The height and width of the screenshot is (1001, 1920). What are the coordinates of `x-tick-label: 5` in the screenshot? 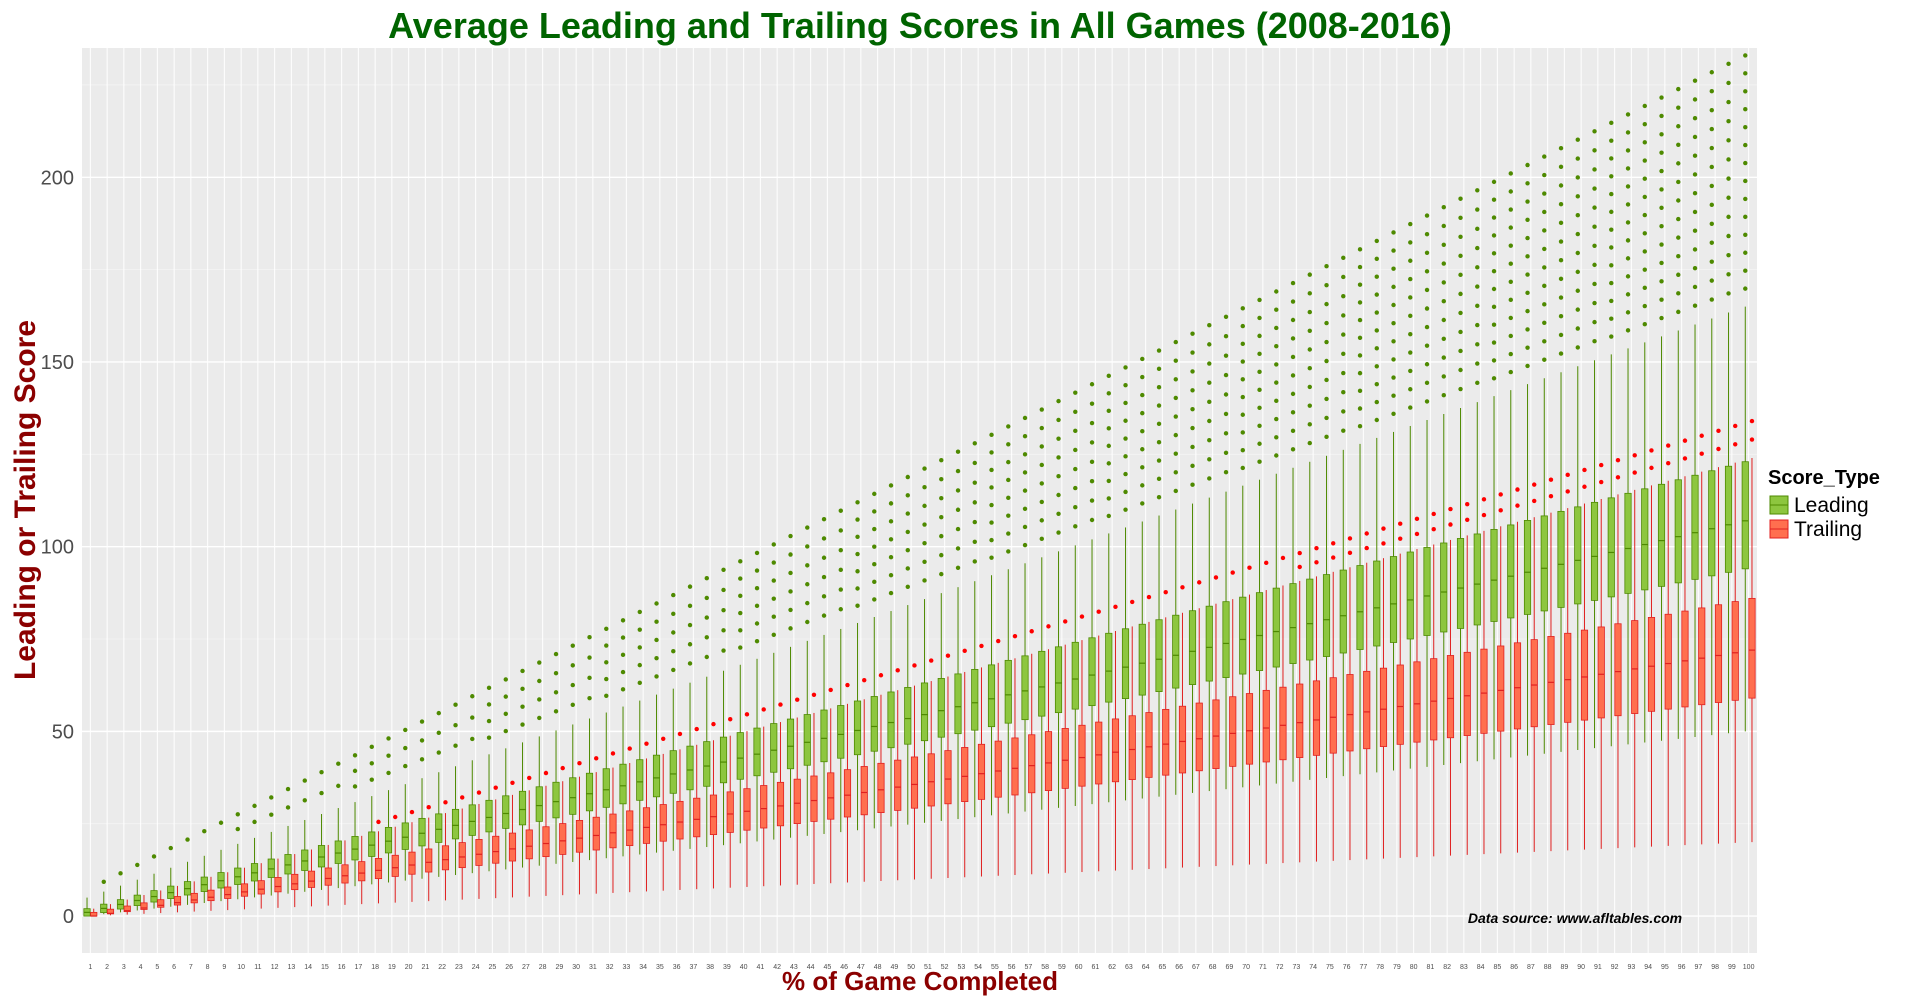 It's located at (157, 967).